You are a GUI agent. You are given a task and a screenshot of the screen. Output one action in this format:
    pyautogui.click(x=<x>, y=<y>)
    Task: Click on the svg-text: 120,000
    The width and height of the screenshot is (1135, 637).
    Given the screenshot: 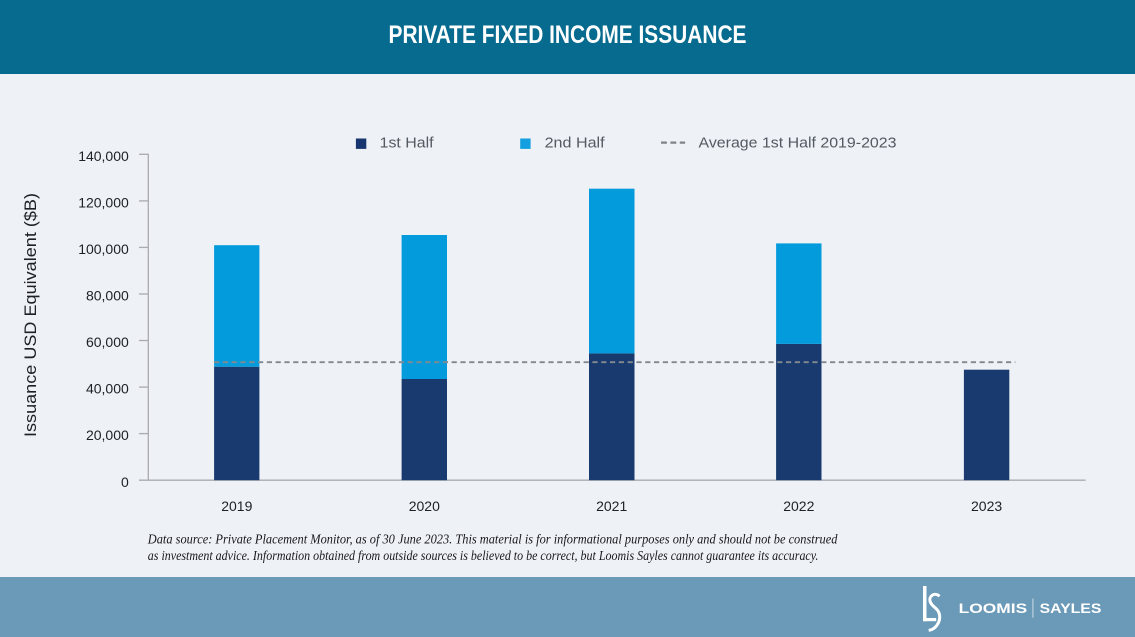 What is the action you would take?
    pyautogui.click(x=103, y=203)
    